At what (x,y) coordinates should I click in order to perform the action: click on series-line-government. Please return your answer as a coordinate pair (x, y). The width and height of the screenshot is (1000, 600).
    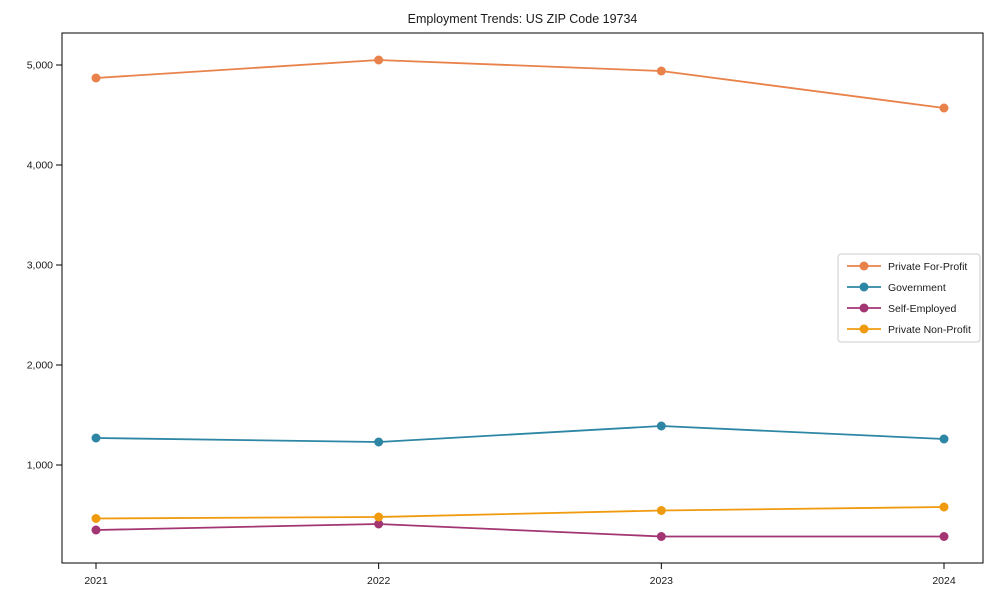
    Looking at the image, I should click on (520, 434).